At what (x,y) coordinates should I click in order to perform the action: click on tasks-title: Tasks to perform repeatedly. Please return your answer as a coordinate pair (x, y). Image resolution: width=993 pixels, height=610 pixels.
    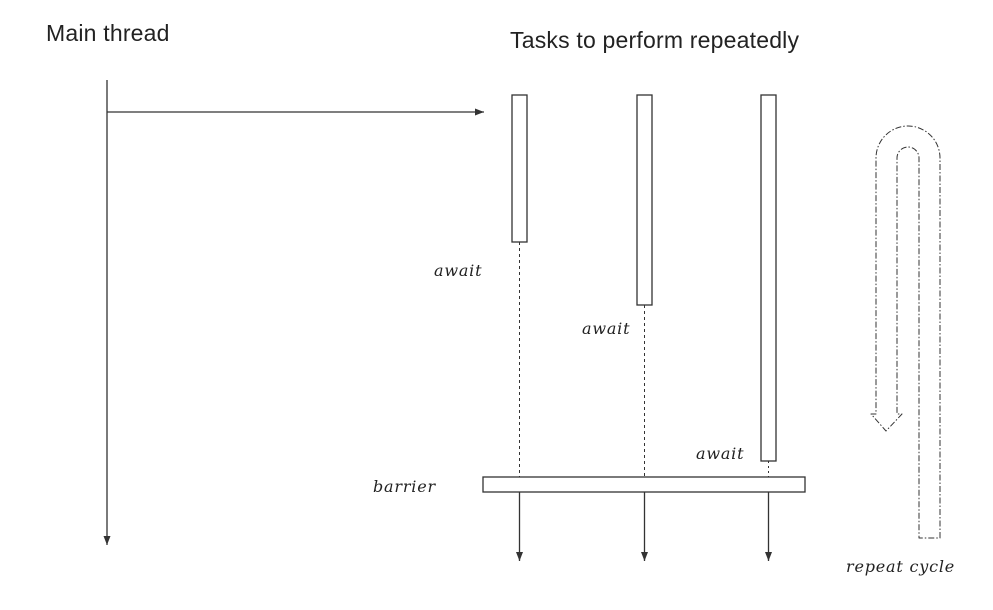
    Looking at the image, I should click on (655, 40).